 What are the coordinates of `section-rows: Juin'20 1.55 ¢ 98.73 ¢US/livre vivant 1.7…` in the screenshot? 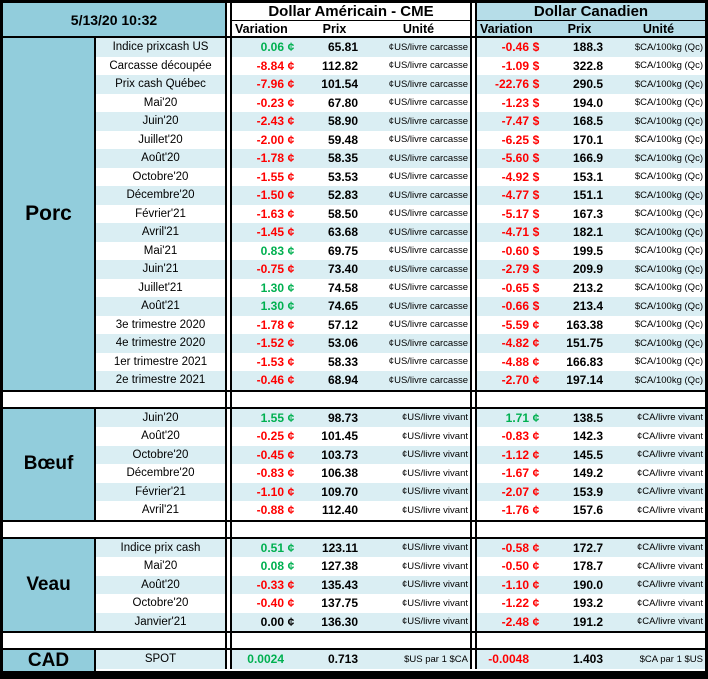 It's located at (400, 464).